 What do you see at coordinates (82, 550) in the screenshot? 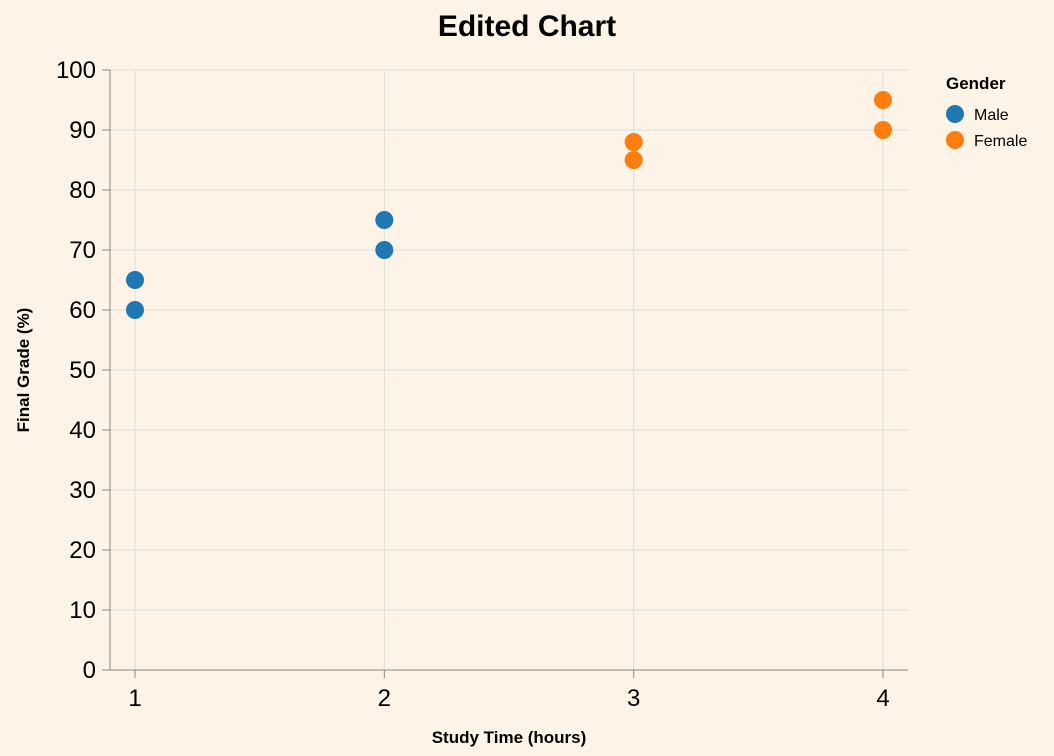
I see `y-tick-label: 20` at bounding box center [82, 550].